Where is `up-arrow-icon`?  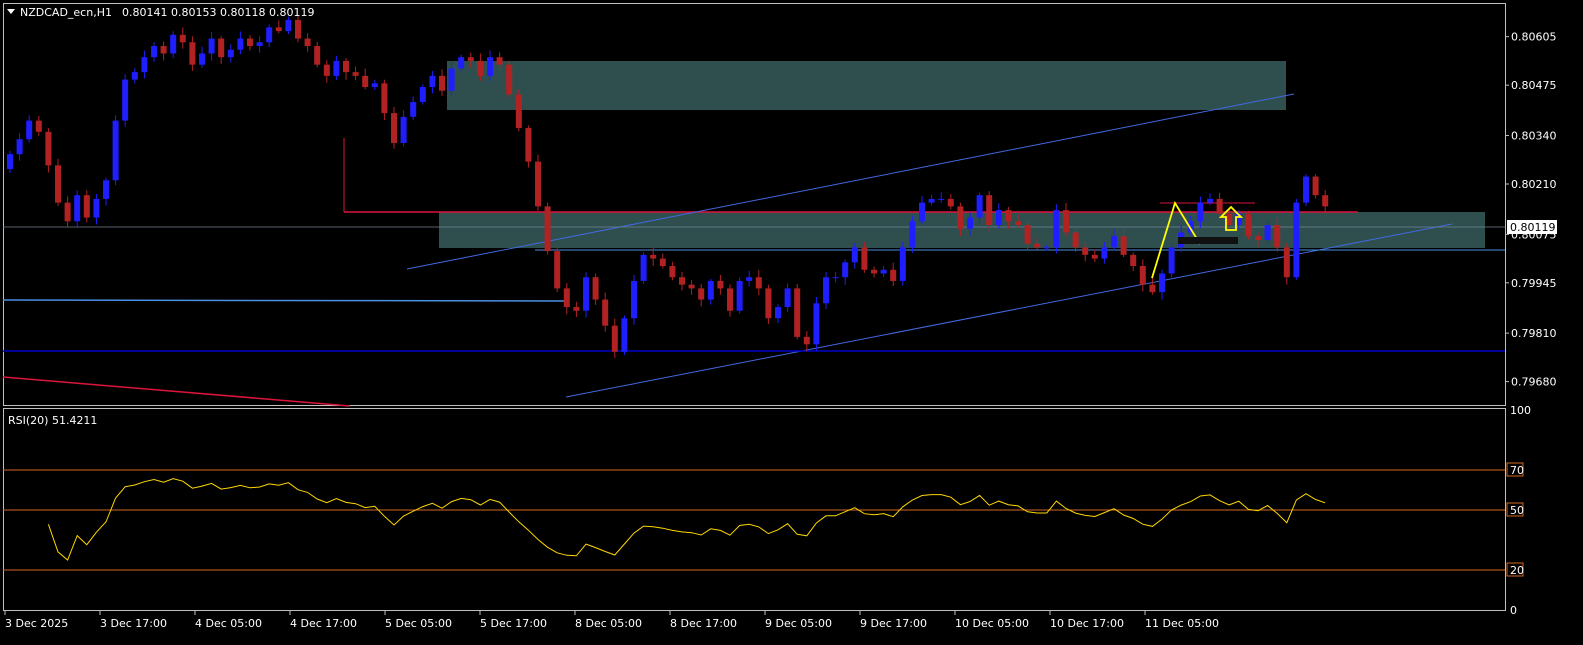 up-arrow-icon is located at coordinates (1231, 218).